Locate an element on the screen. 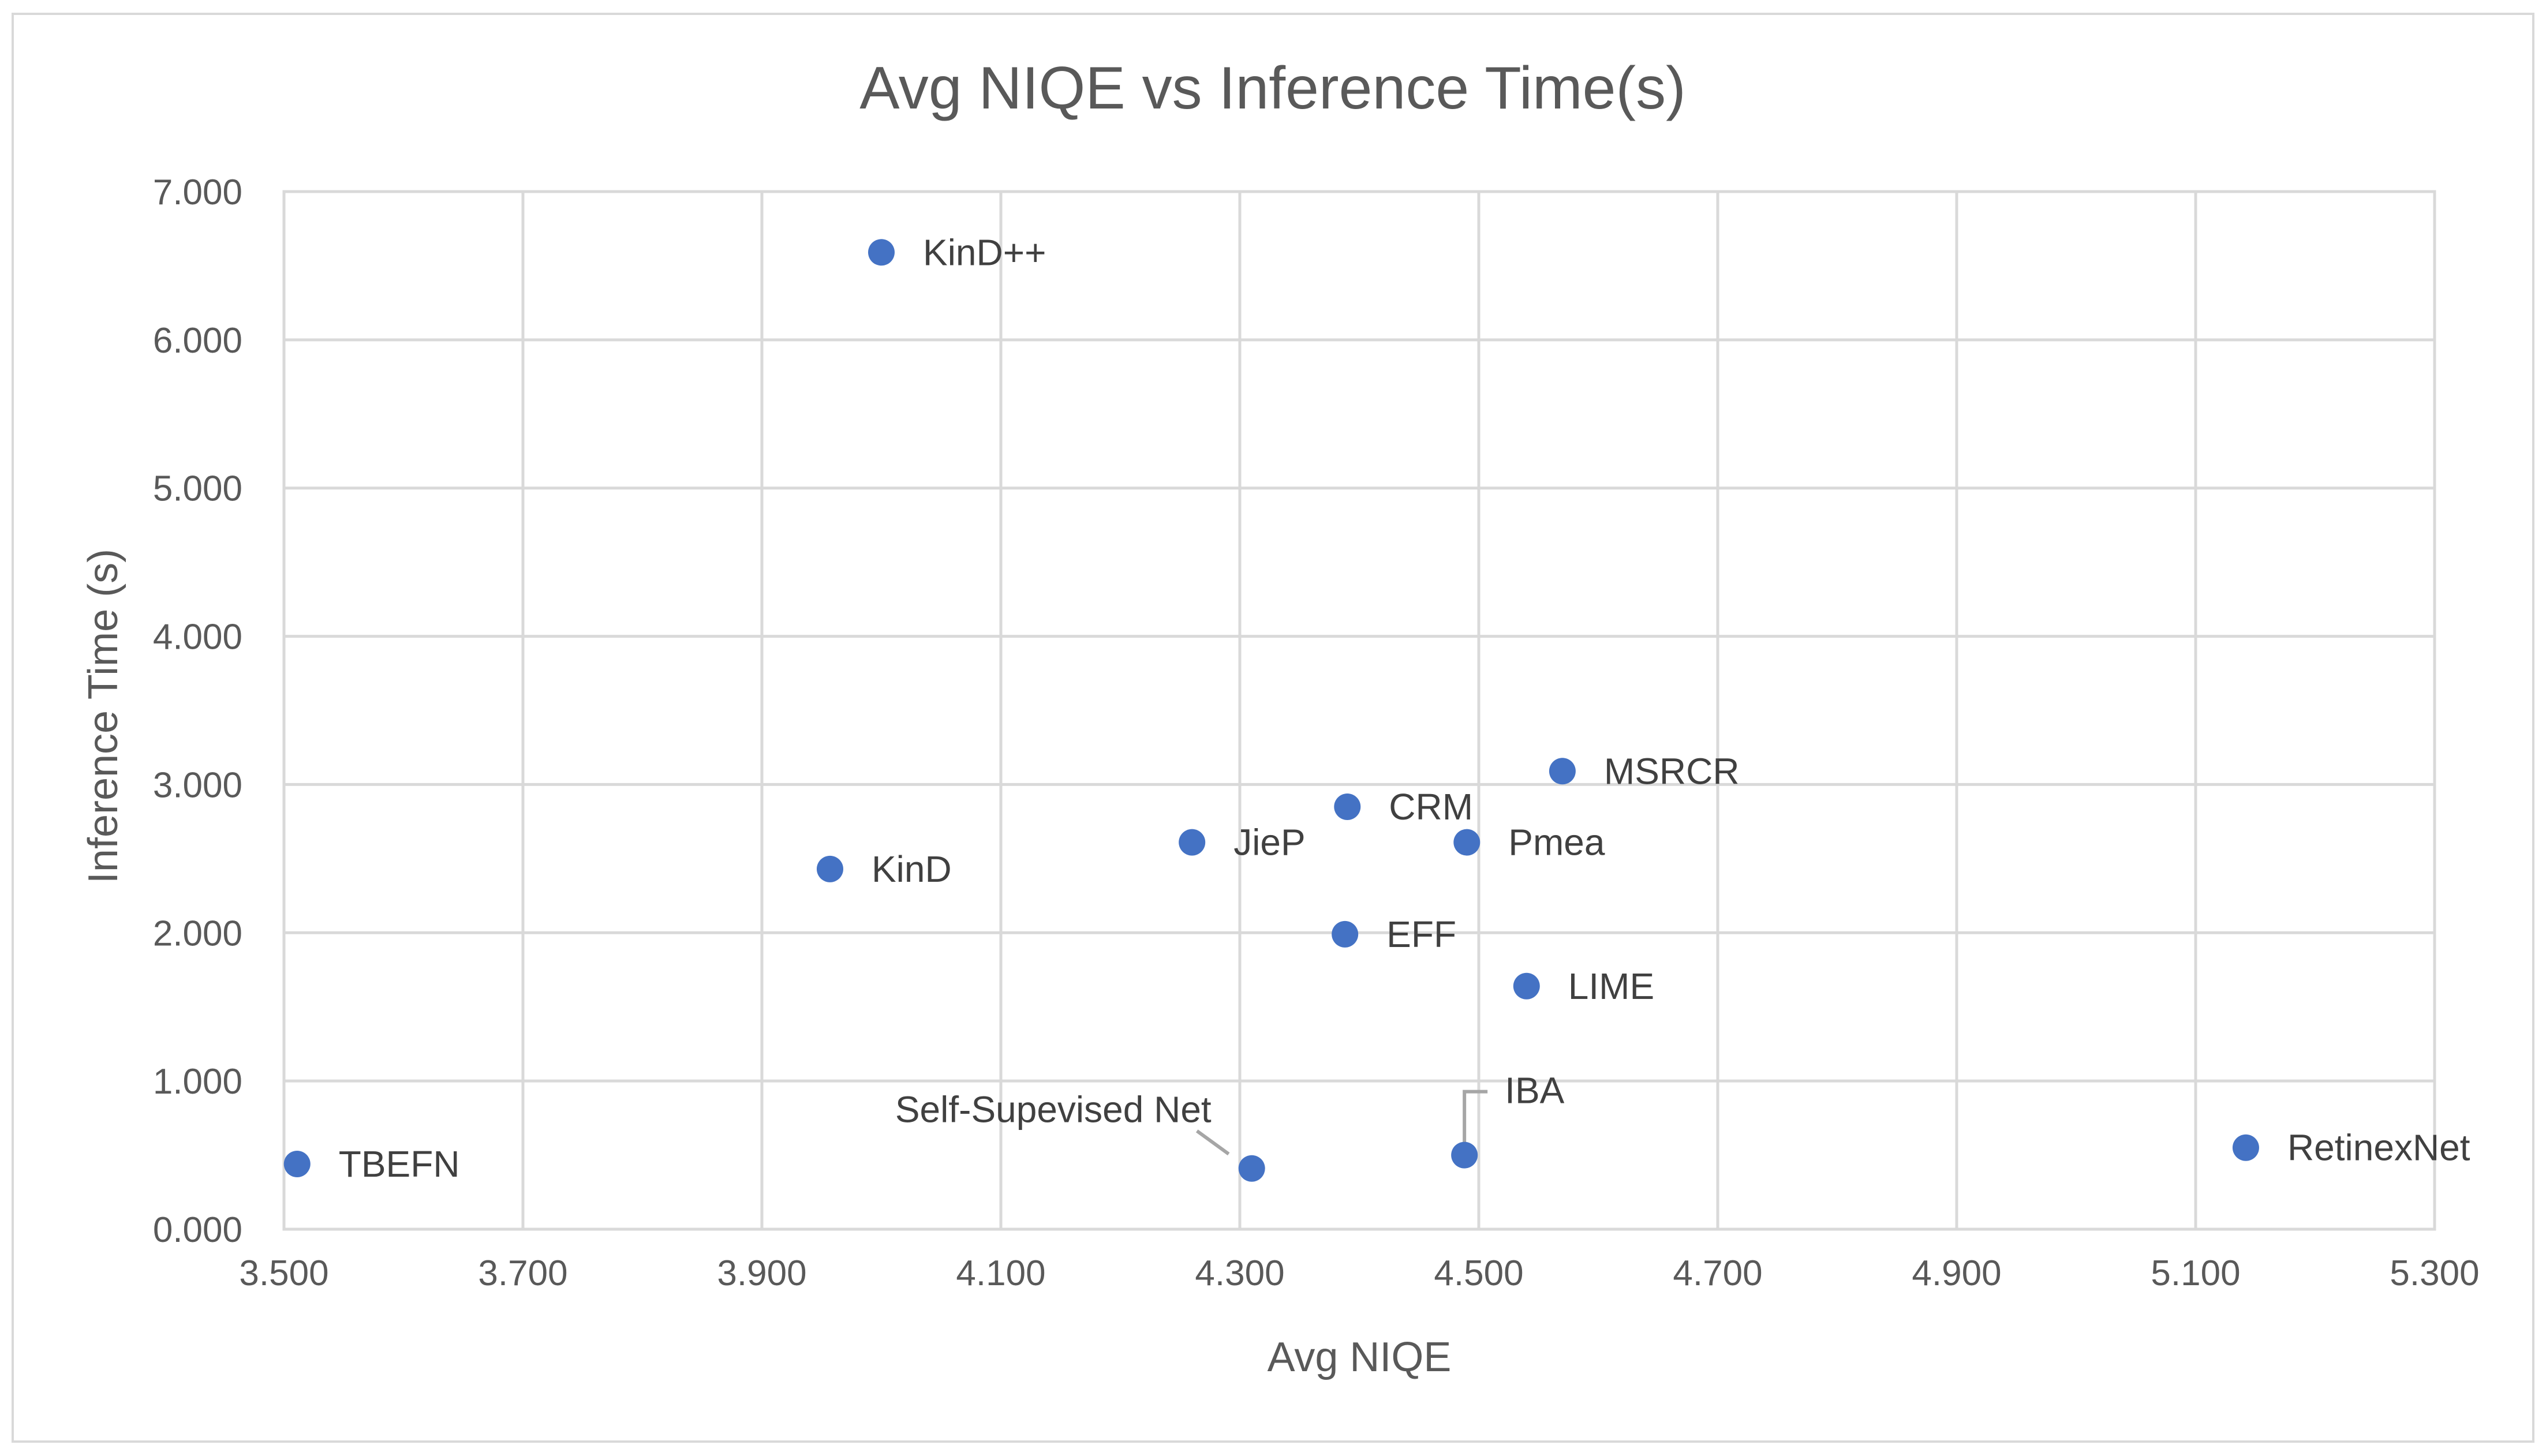 This screenshot has width=2546, height=1456. data-label-pmea: Pmea is located at coordinates (1556, 842).